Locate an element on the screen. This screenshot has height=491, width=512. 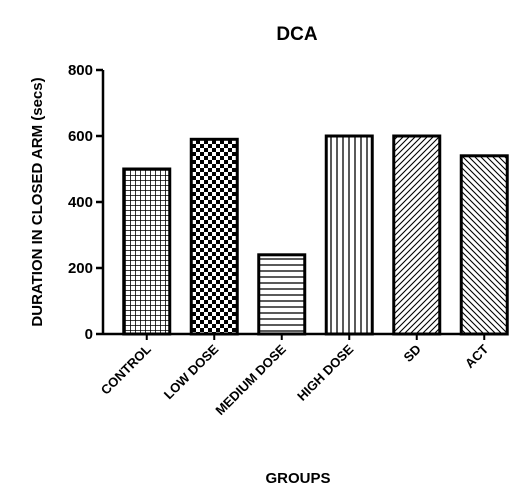
y-tick-label: 400 is located at coordinates (80, 202).